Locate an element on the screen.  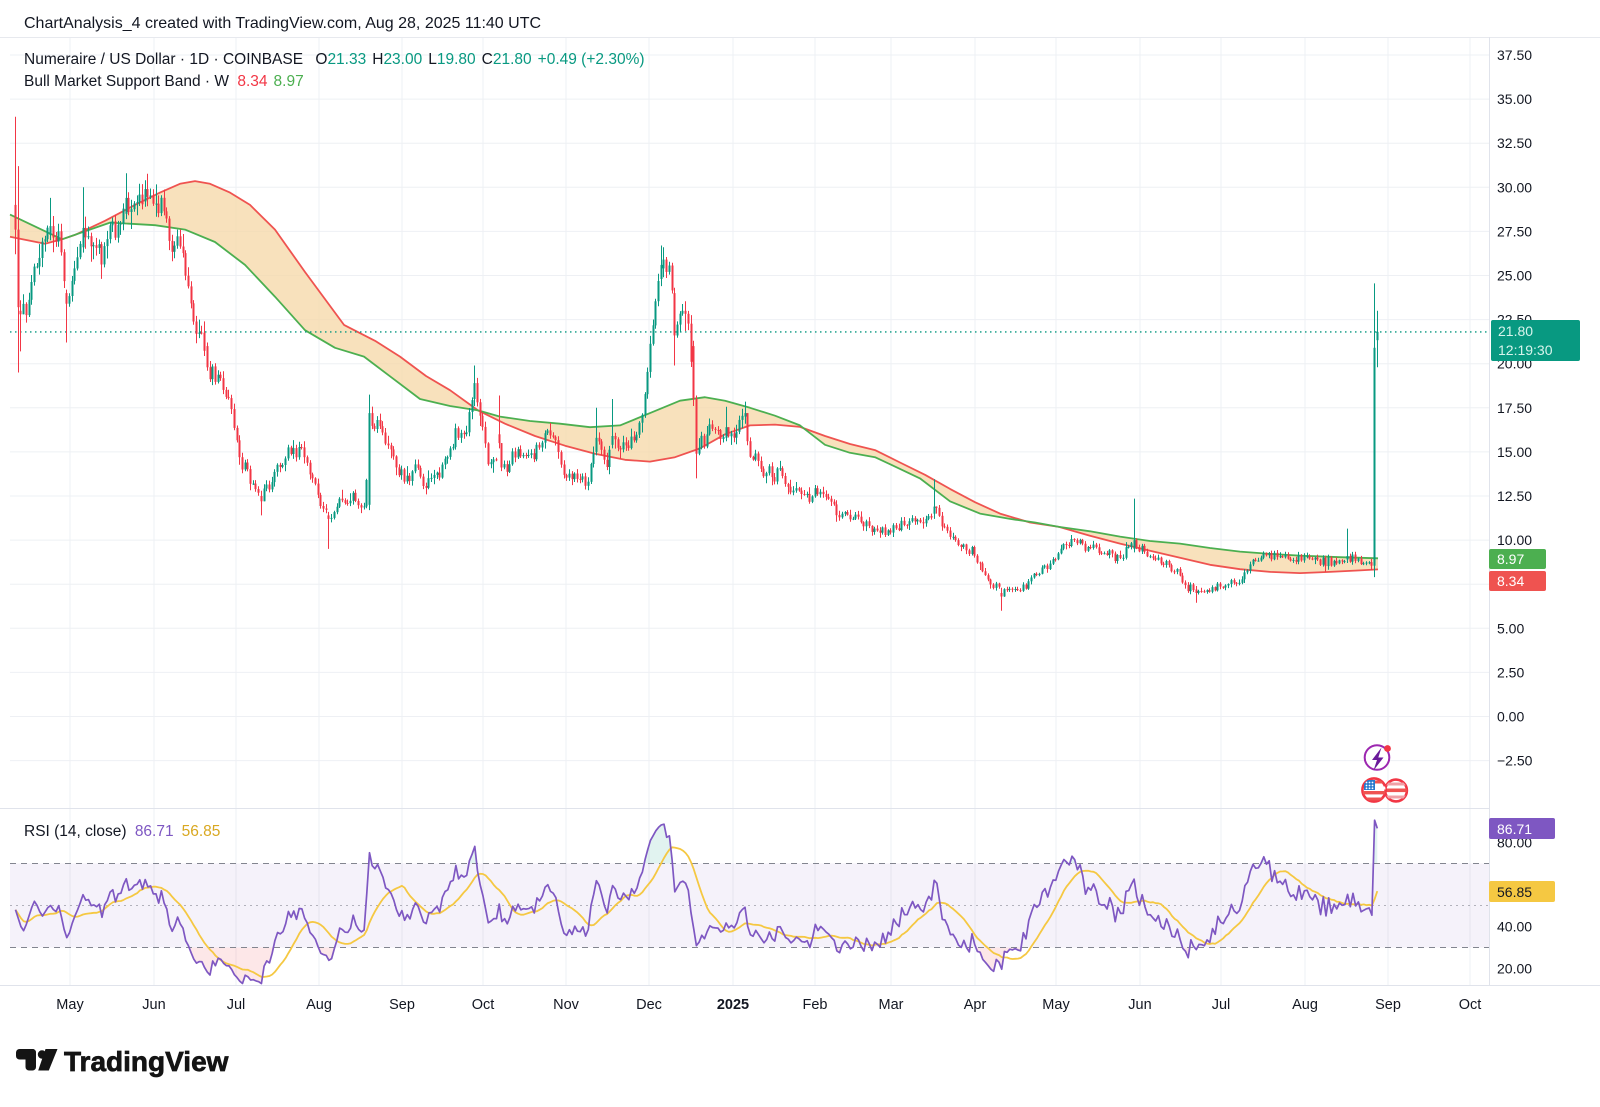
svg-text: 30.00 is located at coordinates (1514, 187).